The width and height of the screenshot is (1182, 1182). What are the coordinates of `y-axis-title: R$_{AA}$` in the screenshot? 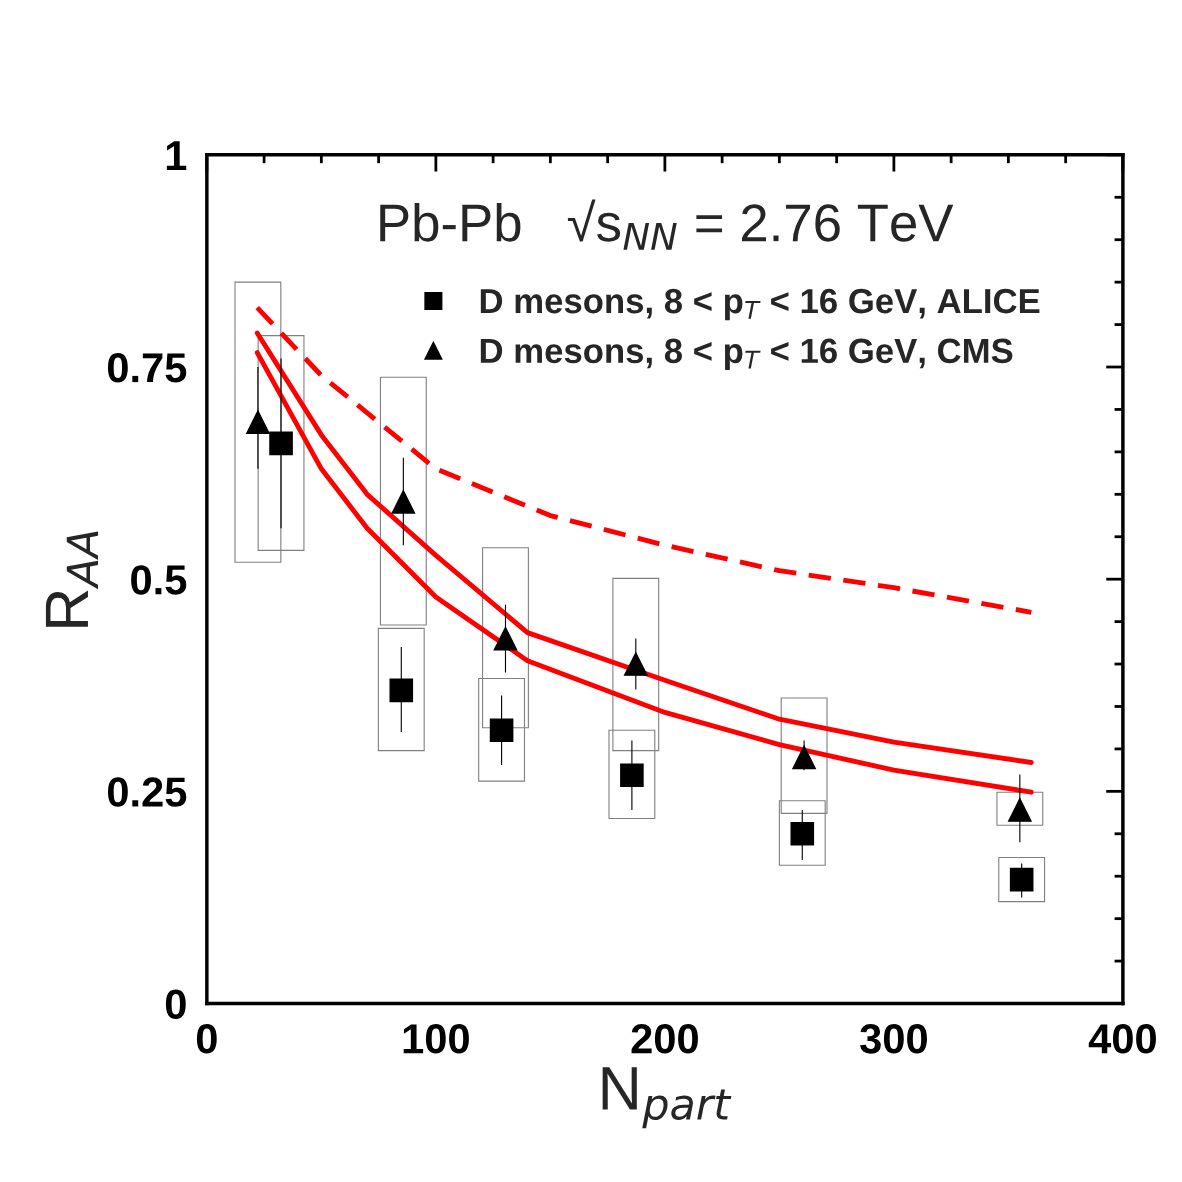 It's located at (71, 579).